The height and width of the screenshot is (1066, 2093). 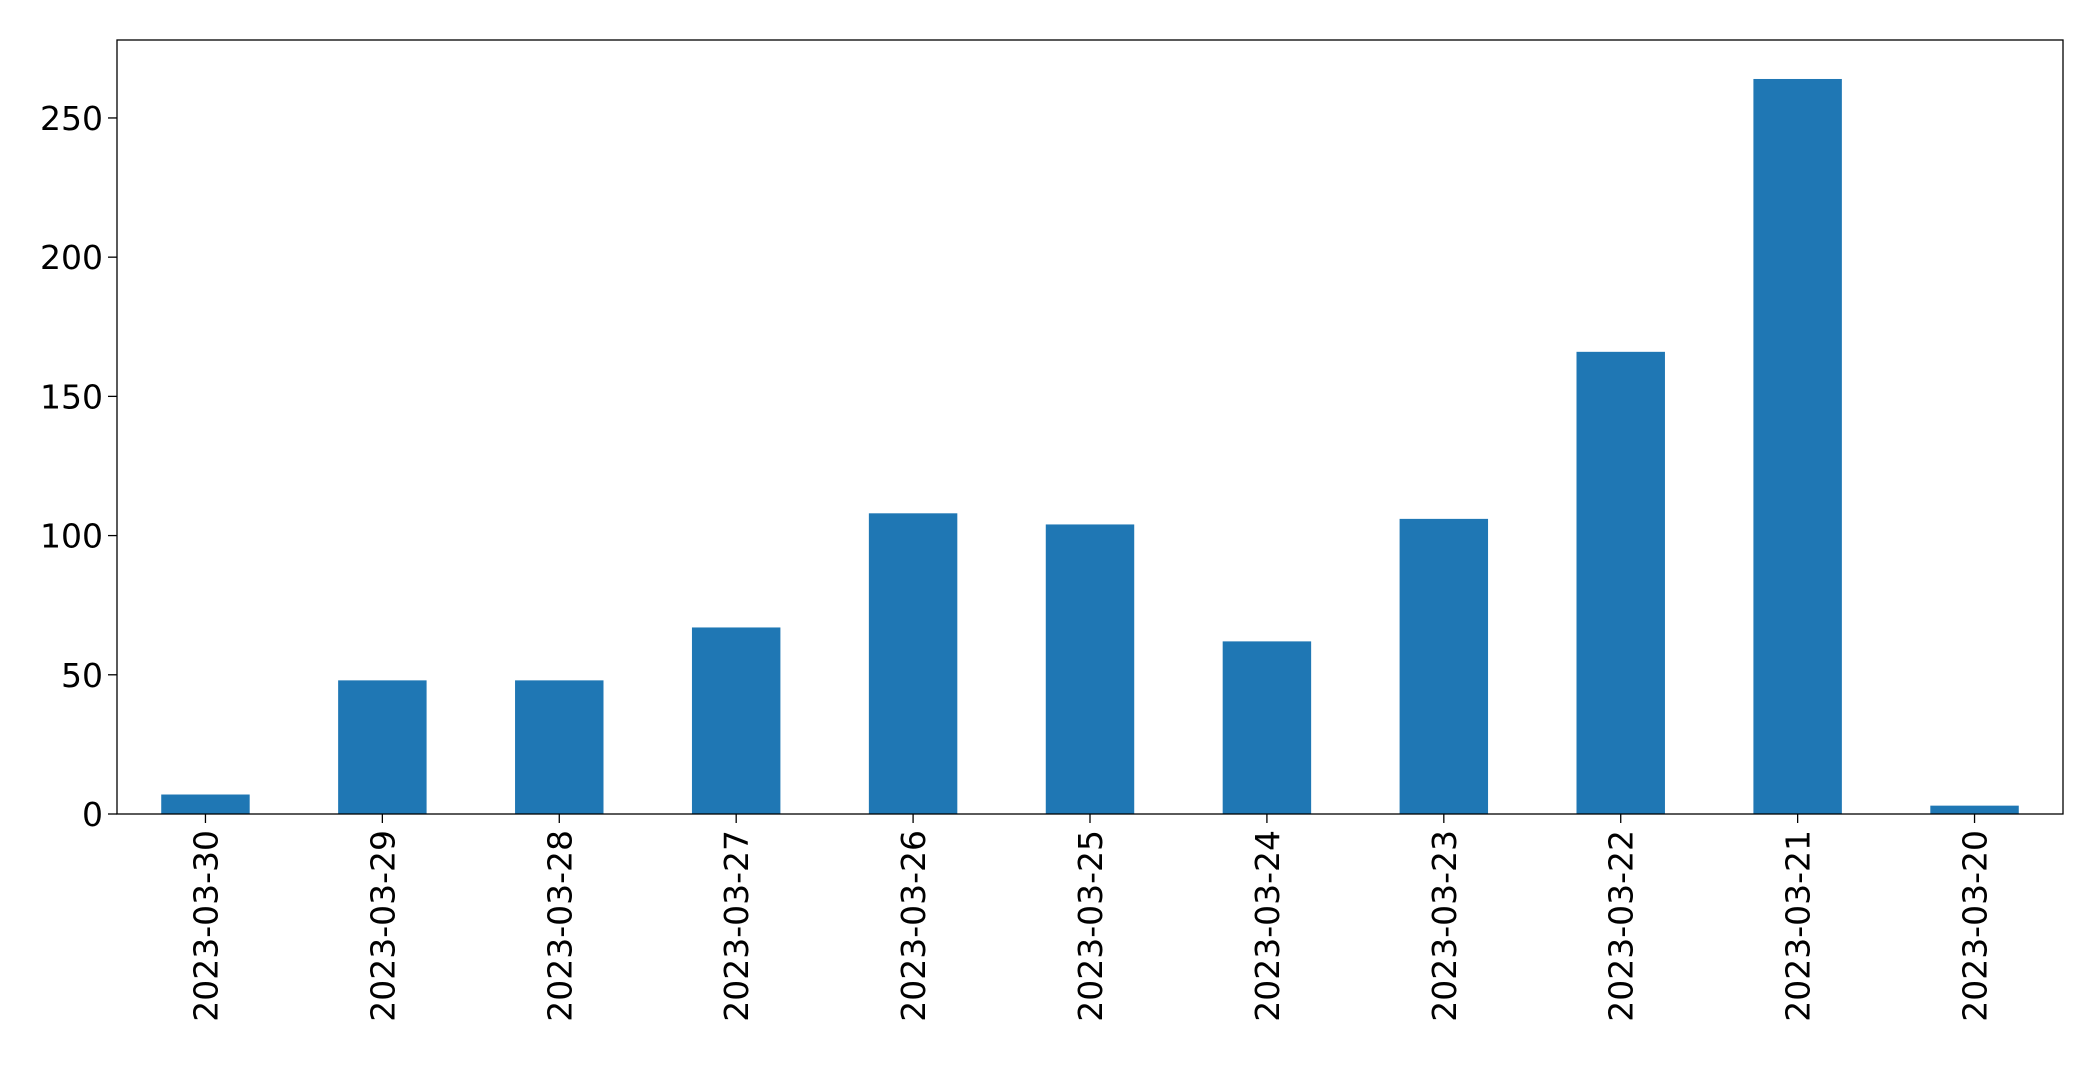 What do you see at coordinates (382, 926) in the screenshot?
I see `x-tick-label: 2023-03-29` at bounding box center [382, 926].